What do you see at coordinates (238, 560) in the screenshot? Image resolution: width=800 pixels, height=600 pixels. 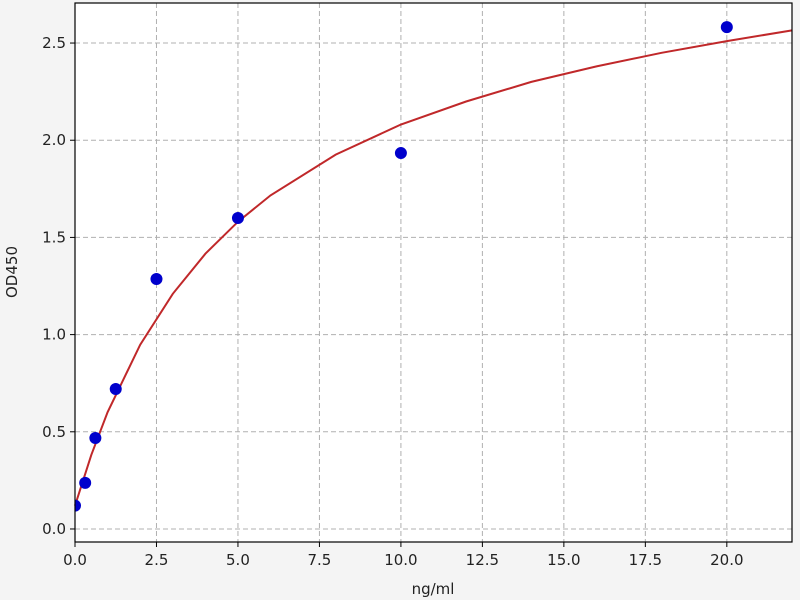 I see `x-tick-label: 5.0` at bounding box center [238, 560].